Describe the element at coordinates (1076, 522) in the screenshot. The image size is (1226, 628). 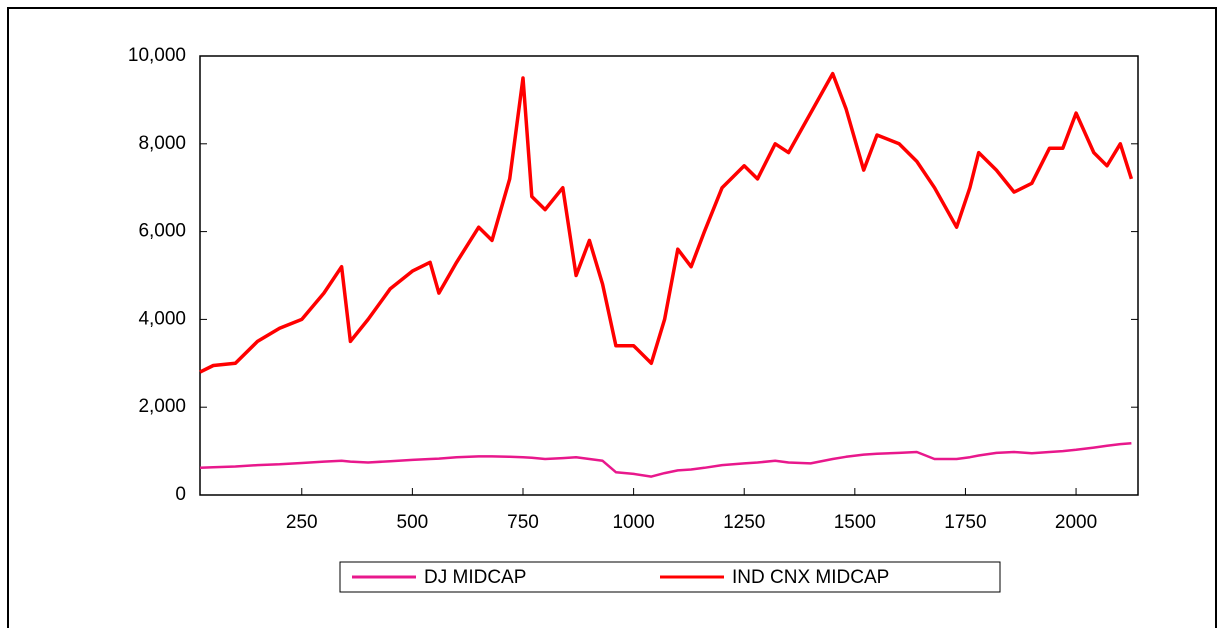
I see `x-tick-label: 2000` at that location.